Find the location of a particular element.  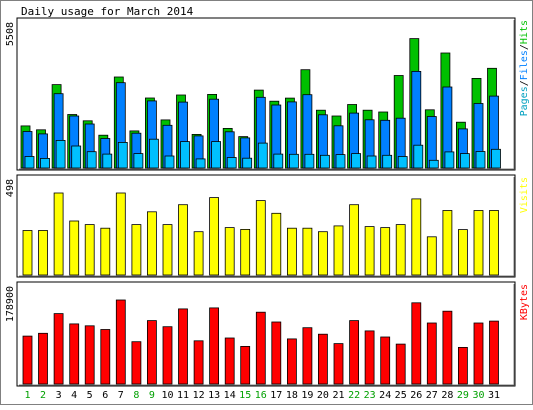

day-label-21: 21 is located at coordinates (338, 395).